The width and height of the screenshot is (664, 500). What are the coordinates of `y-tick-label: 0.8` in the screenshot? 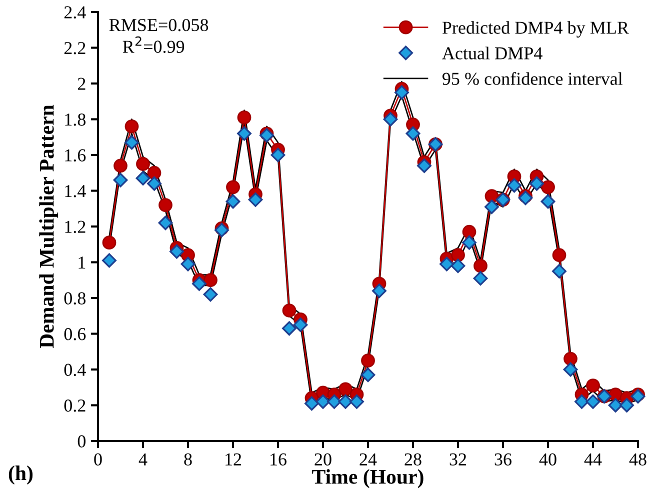 It's located at (75, 298).